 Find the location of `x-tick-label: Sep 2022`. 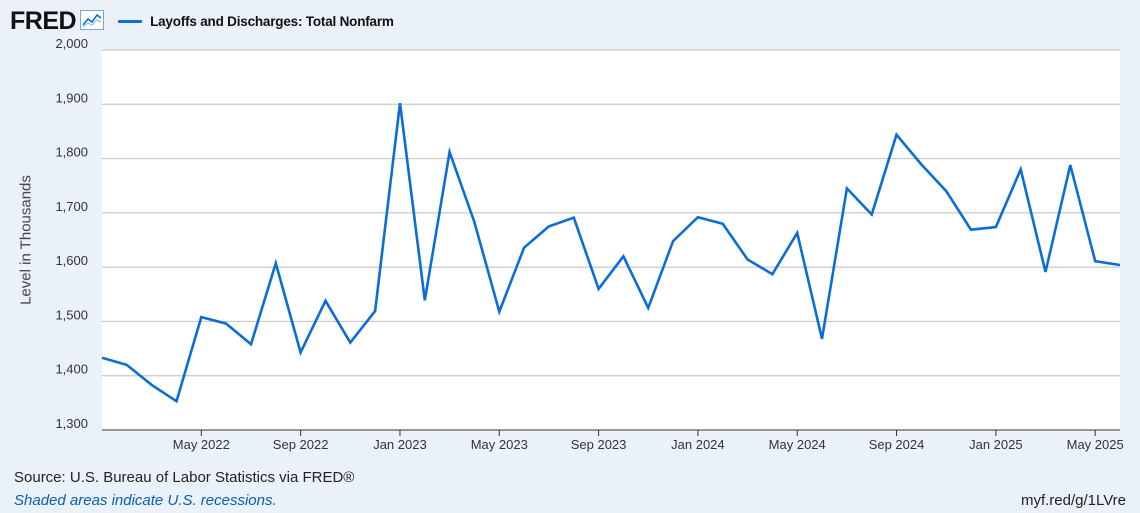

x-tick-label: Sep 2022 is located at coordinates (301, 444).